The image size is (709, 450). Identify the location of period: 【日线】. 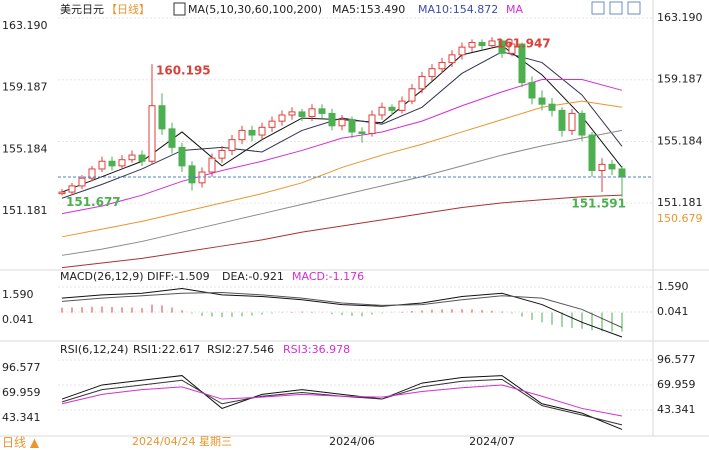
(128, 9).